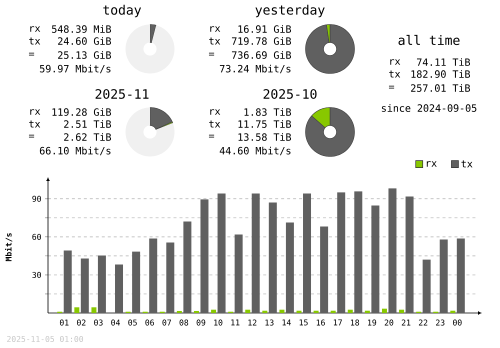  I want to click on text: 73.24 Mbit/s, so click(255, 69).